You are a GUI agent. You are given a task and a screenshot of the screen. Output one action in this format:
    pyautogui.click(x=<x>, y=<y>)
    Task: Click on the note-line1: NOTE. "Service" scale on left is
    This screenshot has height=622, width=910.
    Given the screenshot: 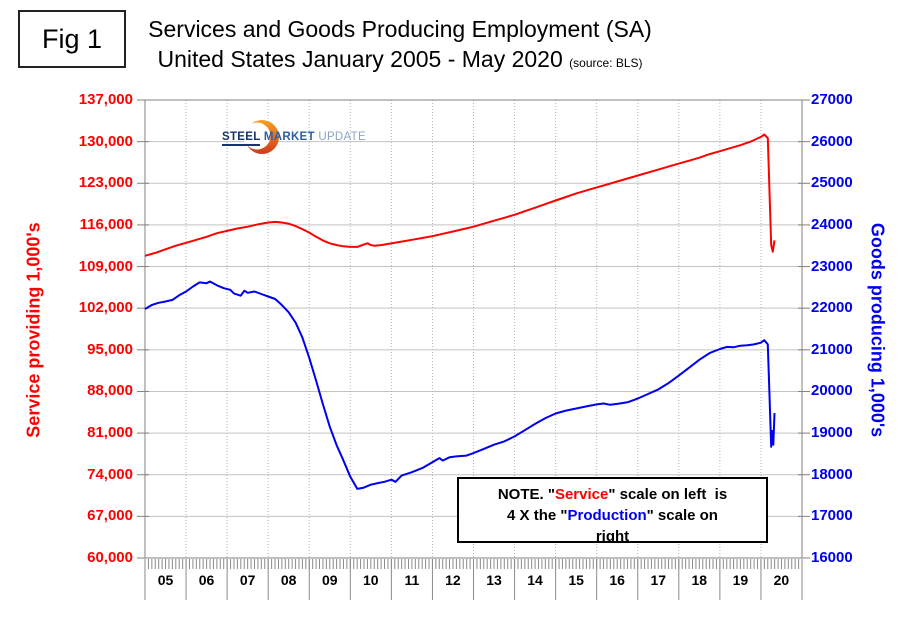 What is the action you would take?
    pyautogui.click(x=612, y=494)
    